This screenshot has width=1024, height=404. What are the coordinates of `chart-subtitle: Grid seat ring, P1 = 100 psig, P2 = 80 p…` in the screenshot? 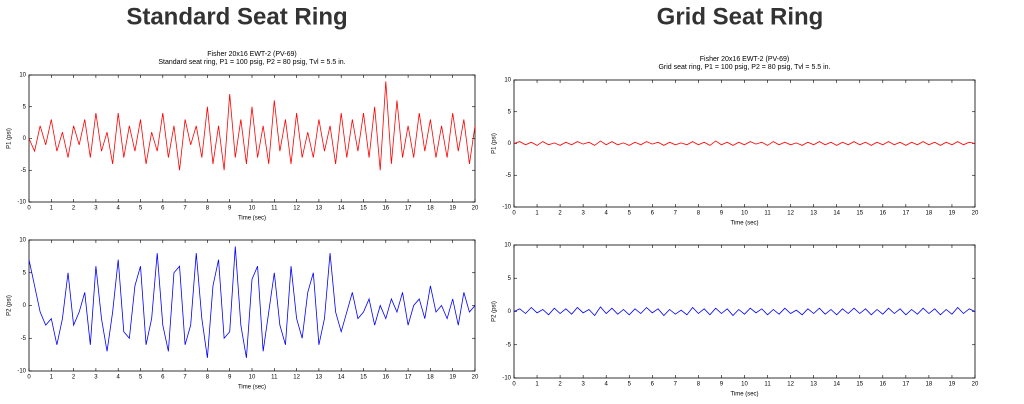 It's located at (744, 67).